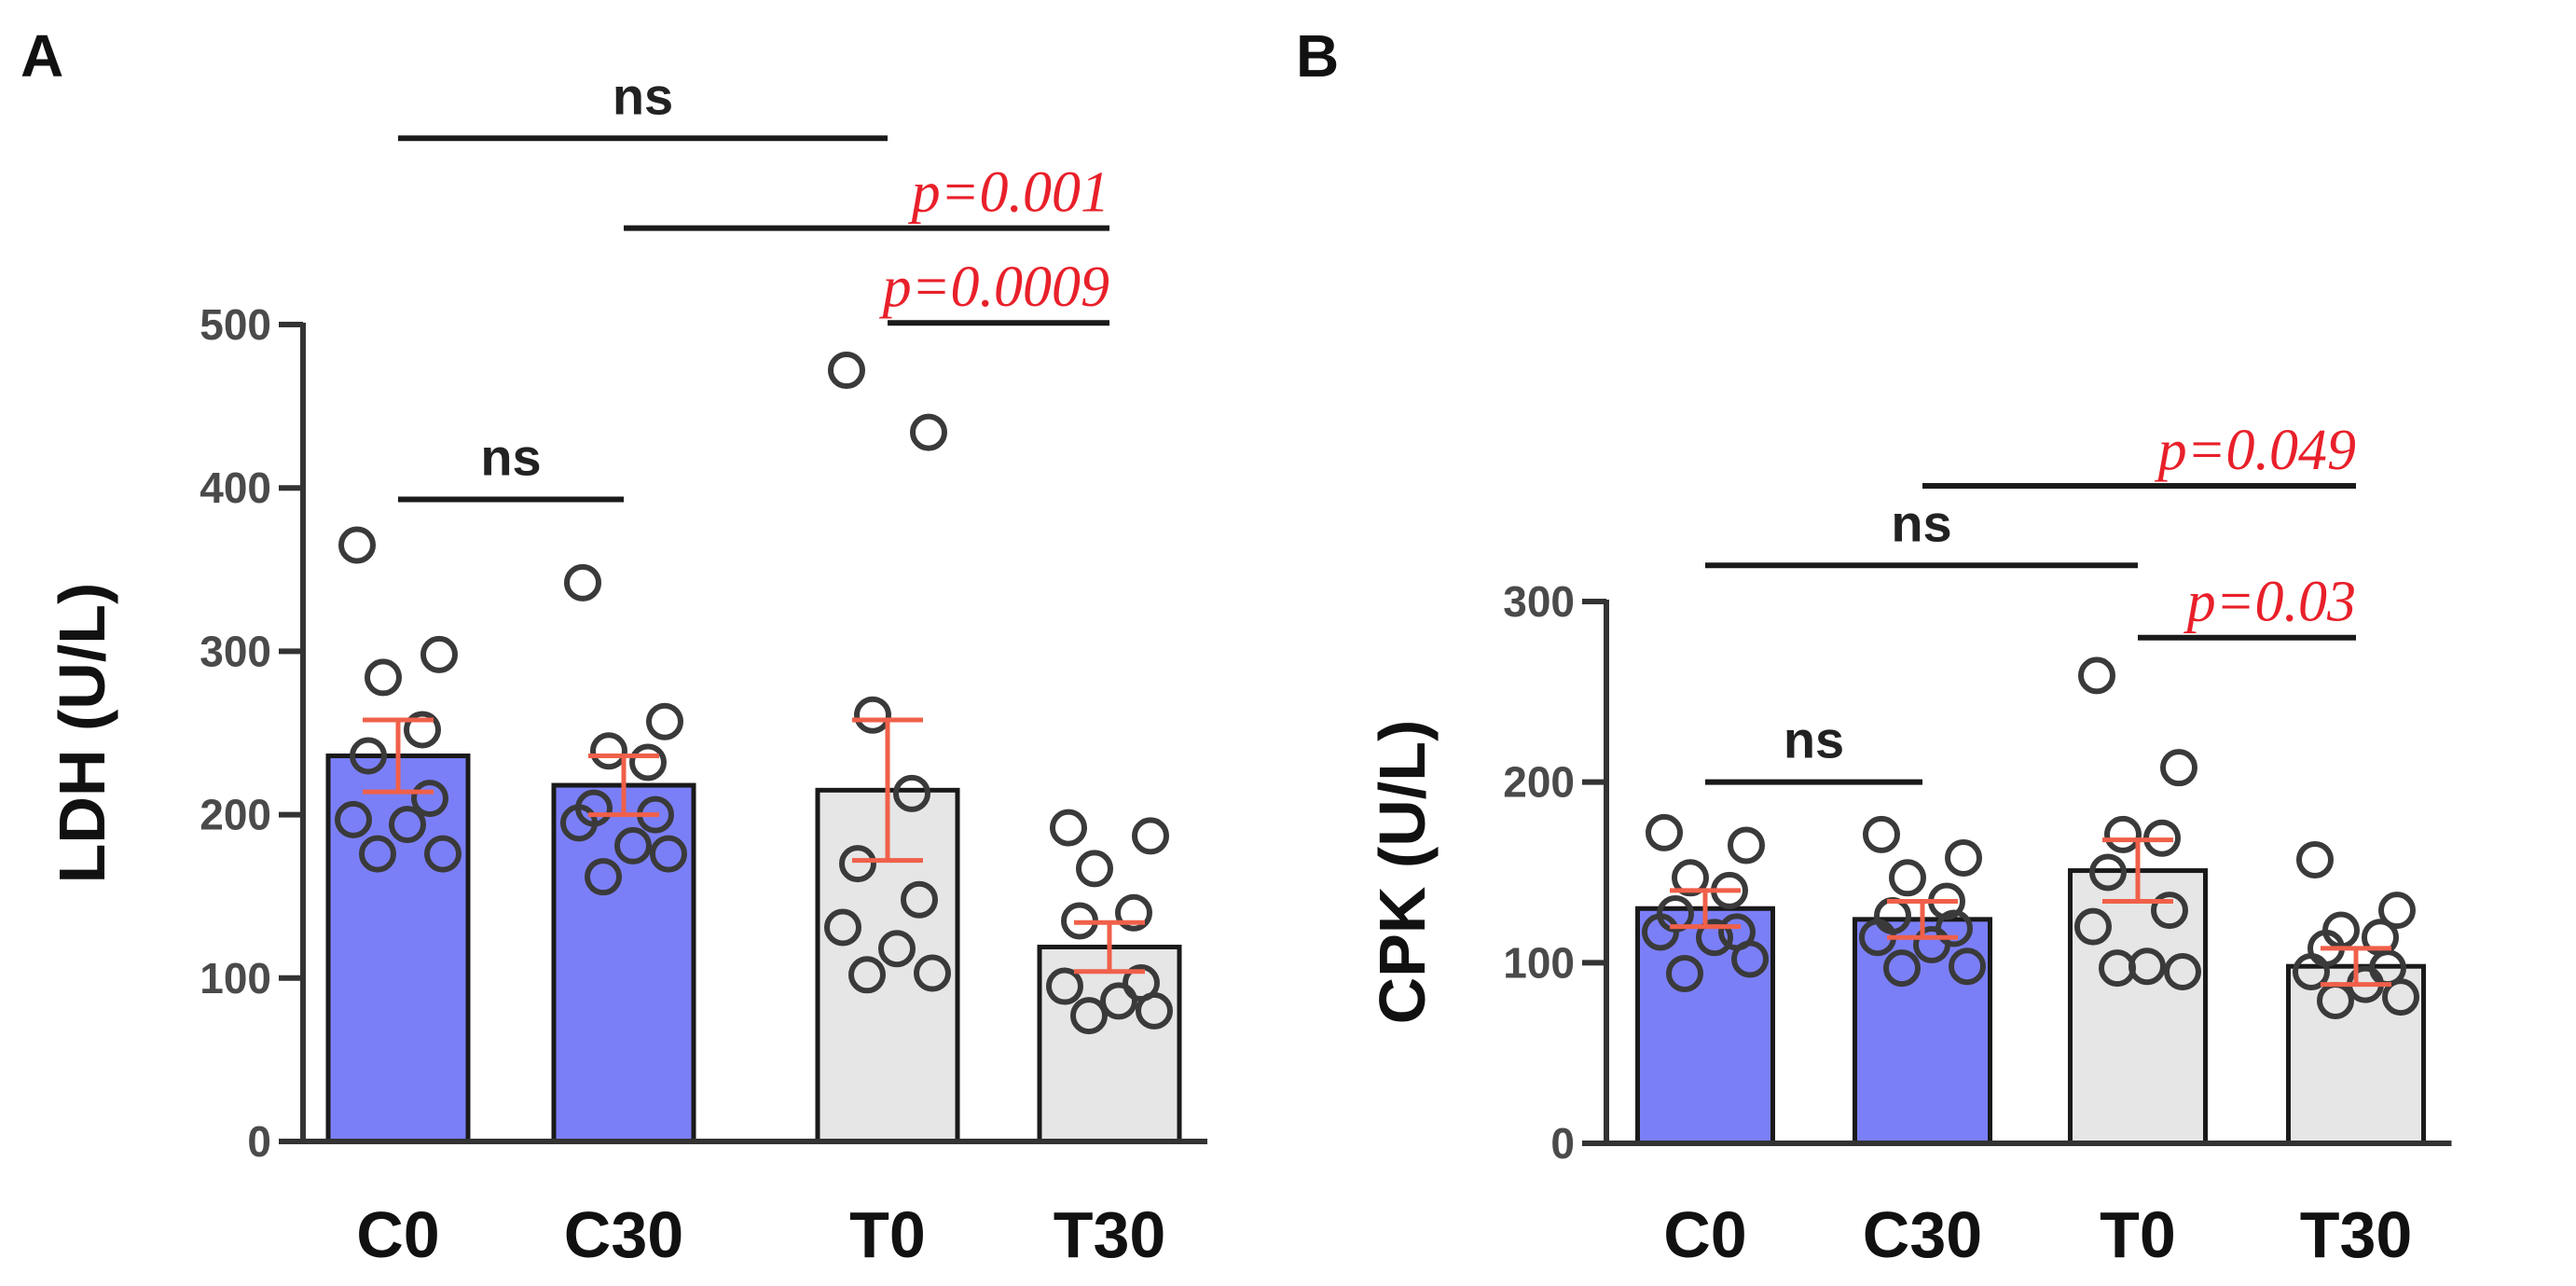  What do you see at coordinates (2255, 450) in the screenshot?
I see `p-value-label-b-3: p=0.049` at bounding box center [2255, 450].